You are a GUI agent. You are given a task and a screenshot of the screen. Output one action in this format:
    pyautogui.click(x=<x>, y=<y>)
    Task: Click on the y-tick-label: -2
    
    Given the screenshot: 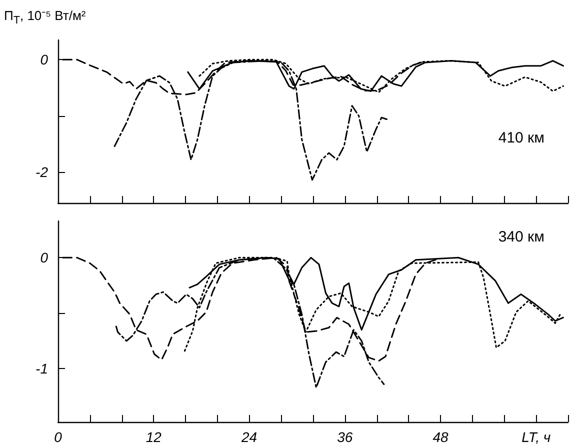 What is the action you would take?
    pyautogui.click(x=42, y=172)
    